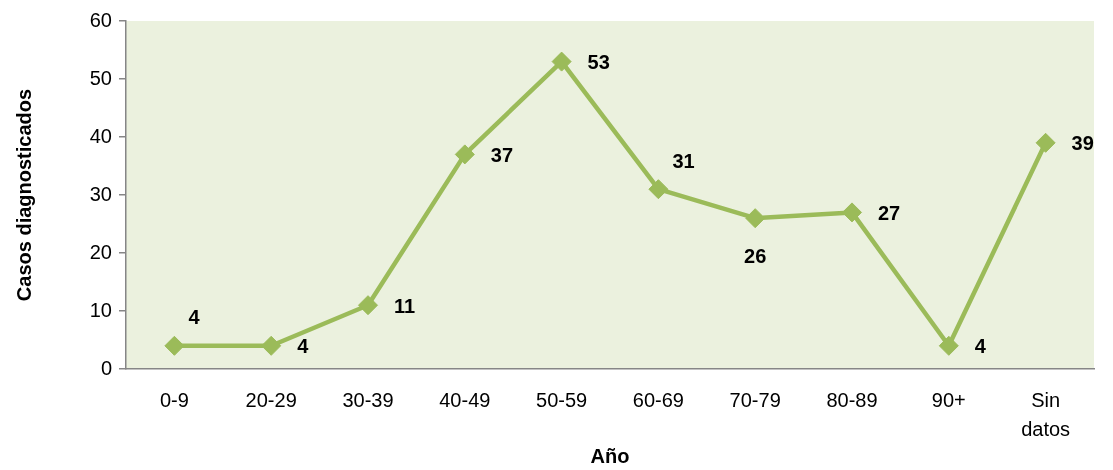  Describe the element at coordinates (174, 400) in the screenshot. I see `x-tick-label: 0-9` at that location.